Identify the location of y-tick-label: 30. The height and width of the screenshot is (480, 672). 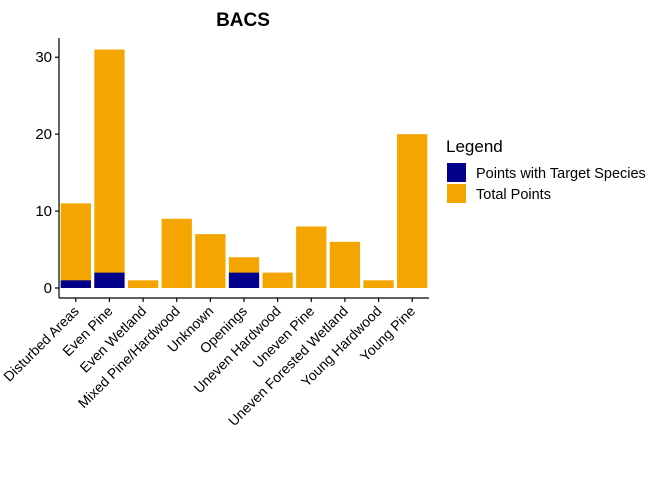
(43, 57).